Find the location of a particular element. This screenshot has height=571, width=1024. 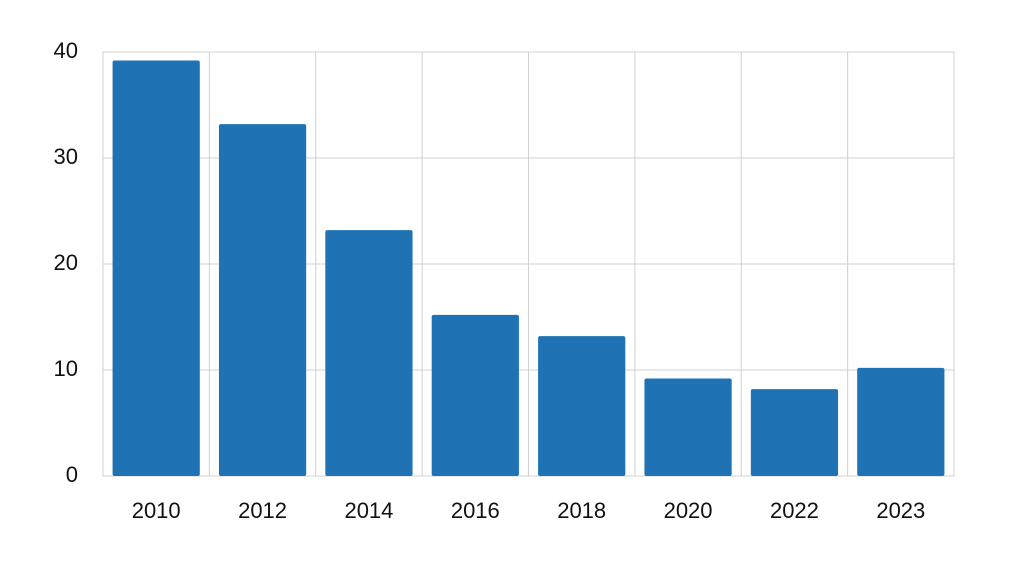

x-tick-label: 2010 is located at coordinates (156, 510).